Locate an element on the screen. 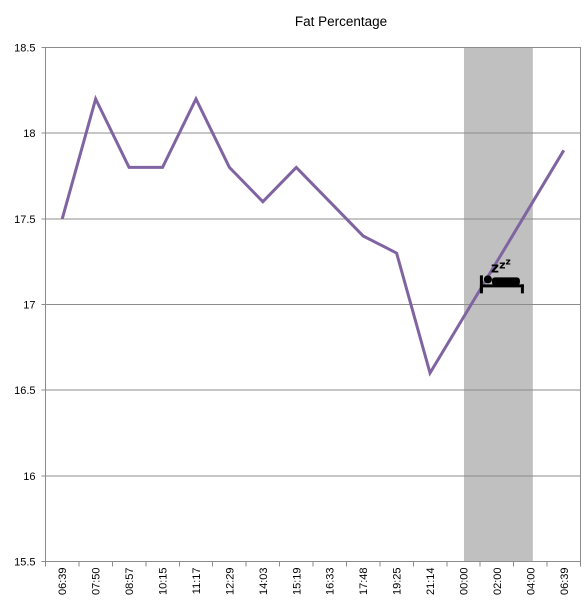 Image resolution: width=588 pixels, height=603 pixels. x-tick-label: 17:48 is located at coordinates (364, 582).